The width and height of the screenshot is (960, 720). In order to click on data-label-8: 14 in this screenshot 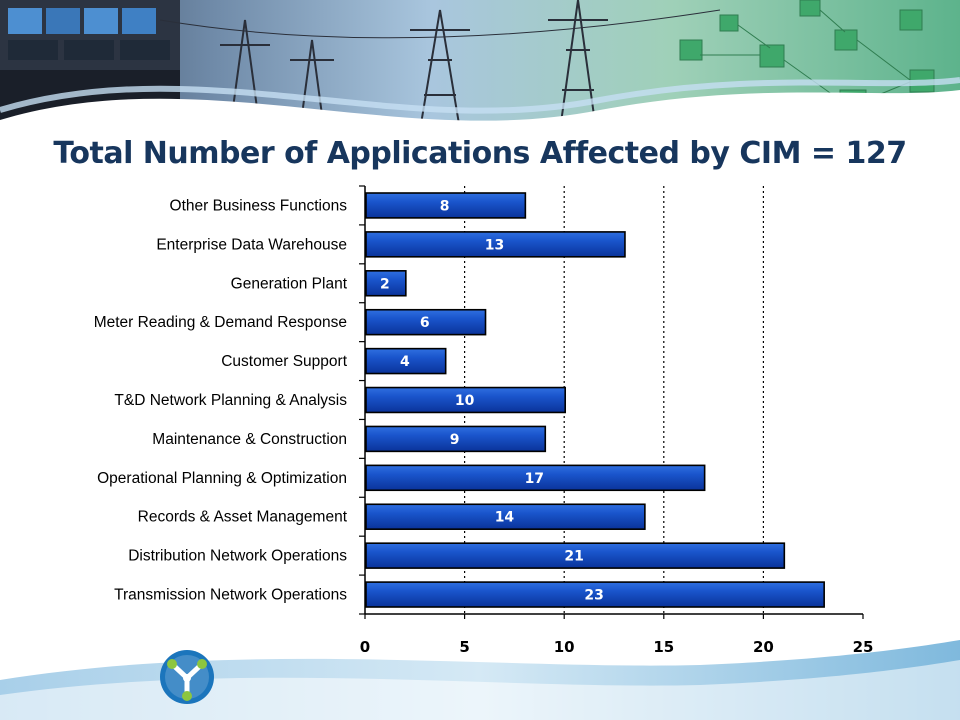, I will do `click(505, 518)`.